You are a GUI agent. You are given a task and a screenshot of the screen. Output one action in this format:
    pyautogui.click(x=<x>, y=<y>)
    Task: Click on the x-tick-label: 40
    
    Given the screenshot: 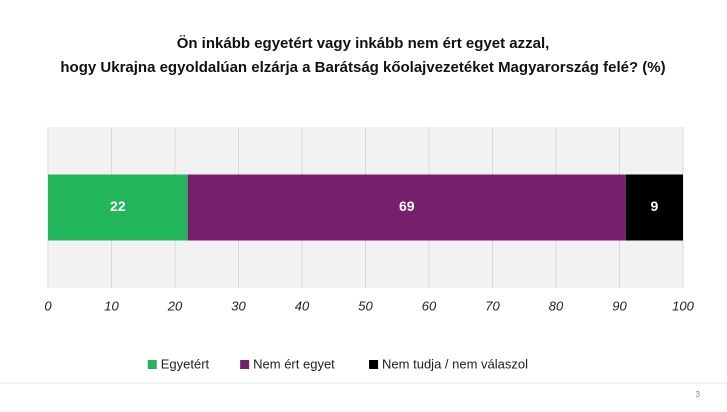 What is the action you would take?
    pyautogui.click(x=302, y=305)
    